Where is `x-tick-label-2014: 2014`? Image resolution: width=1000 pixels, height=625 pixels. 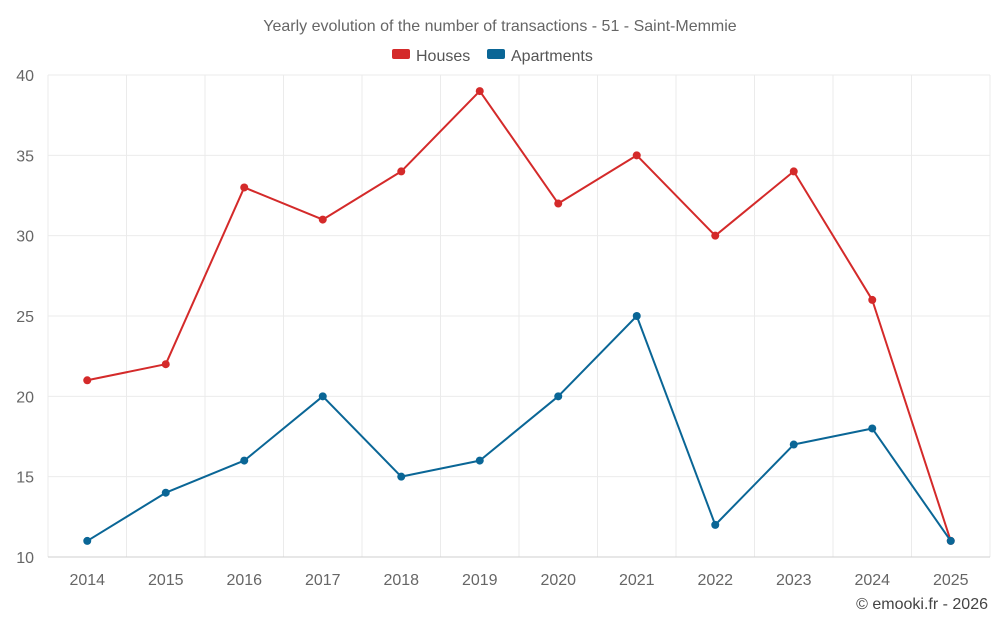
x-tick-label-2014: 2014 is located at coordinates (87, 580).